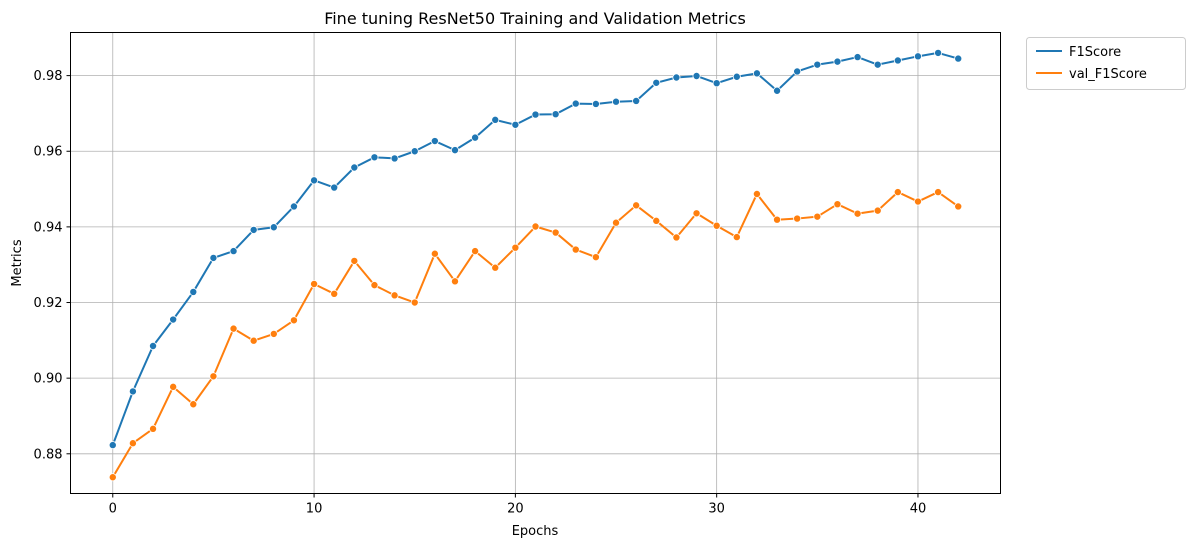 The image size is (1197, 547). Describe the element at coordinates (716, 509) in the screenshot. I see `x-tick-label: 30` at that location.